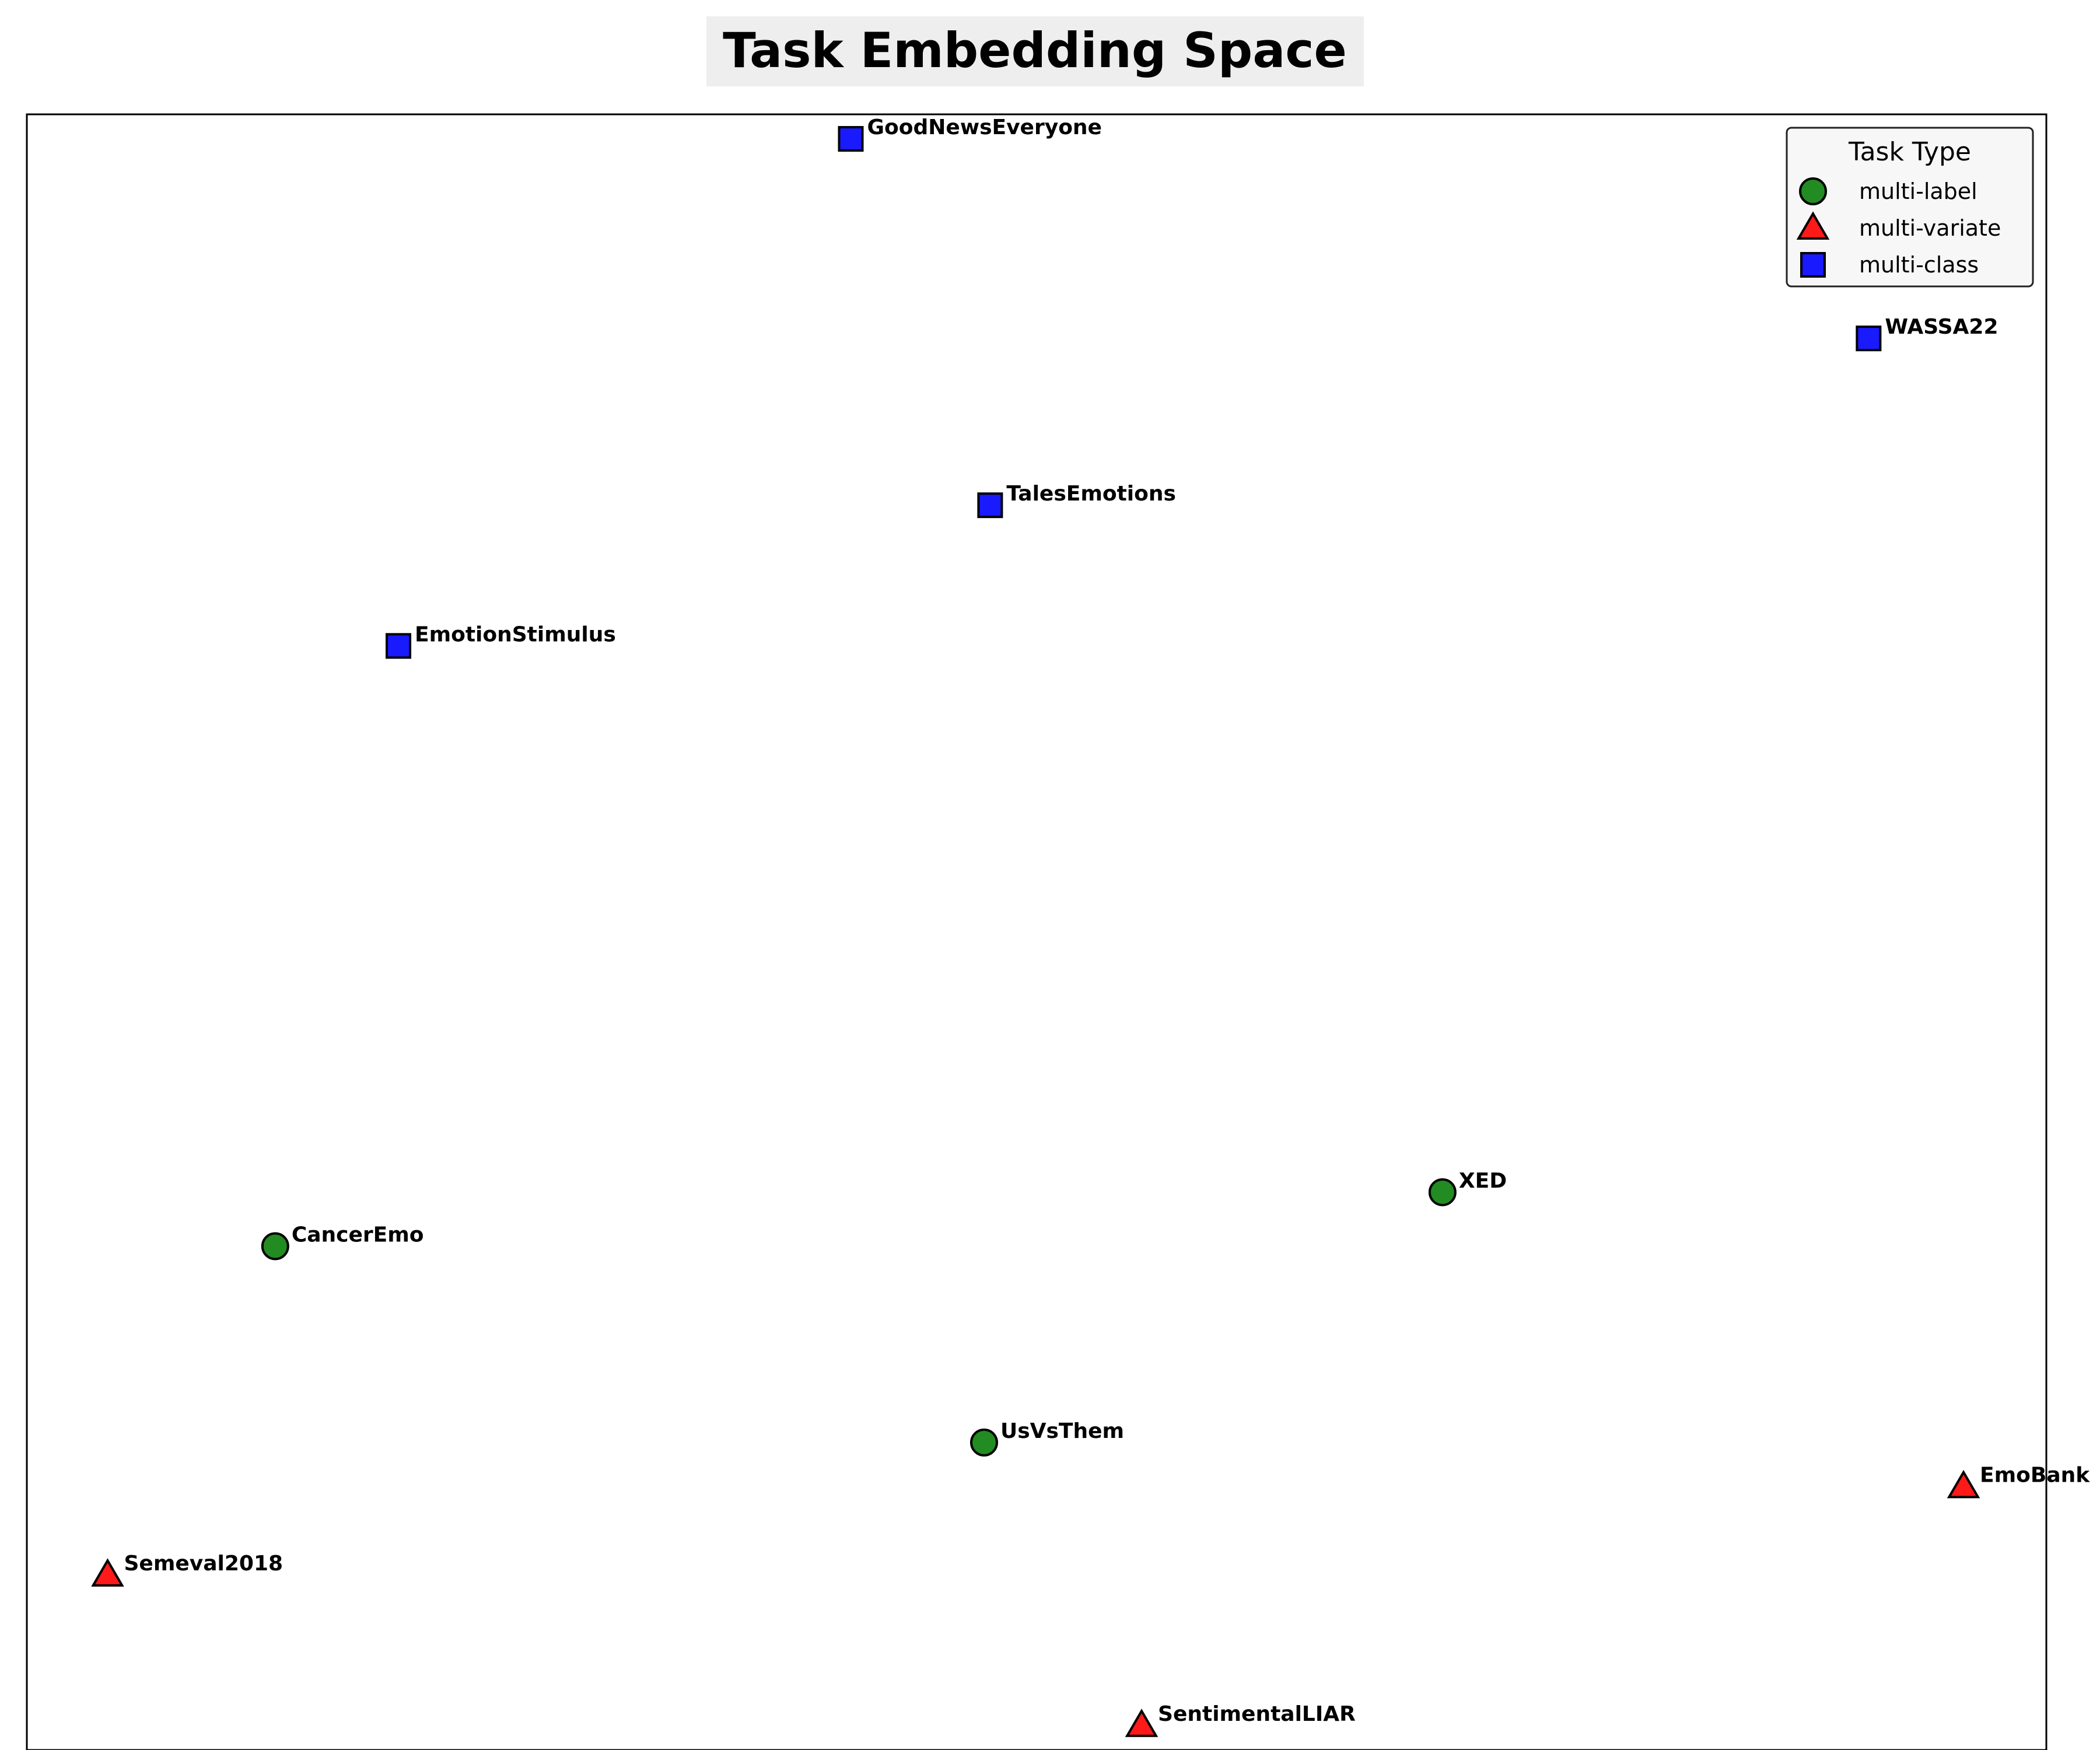  I want to click on point-semeval2018, so click(107, 1573).